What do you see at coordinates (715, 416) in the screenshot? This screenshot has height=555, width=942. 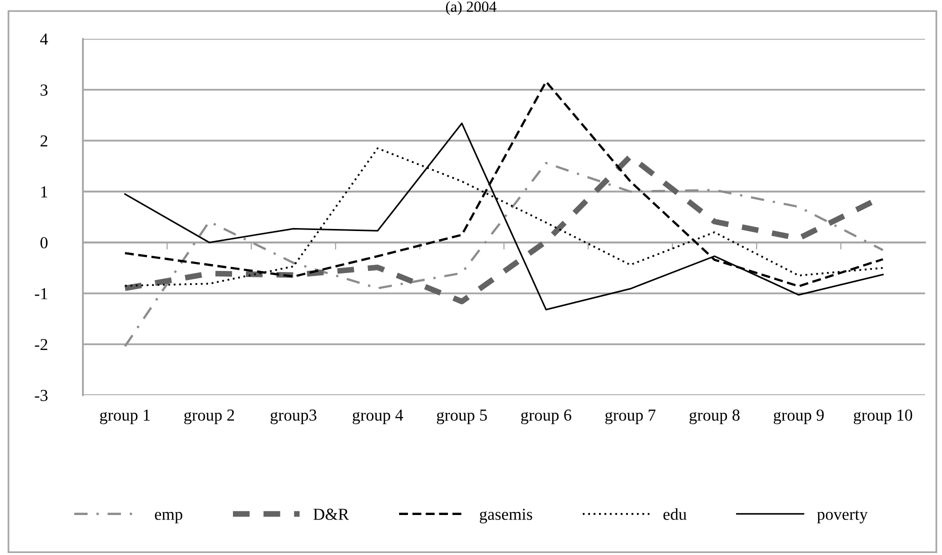 I see `x-tick-label: group 8` at bounding box center [715, 416].